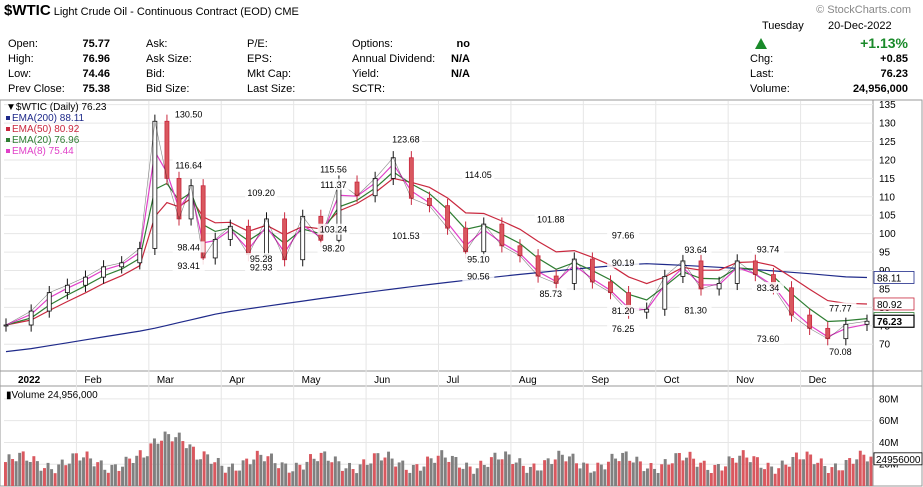  What do you see at coordinates (166, 380) in the screenshot?
I see `month-tick-label: Mar` at bounding box center [166, 380].